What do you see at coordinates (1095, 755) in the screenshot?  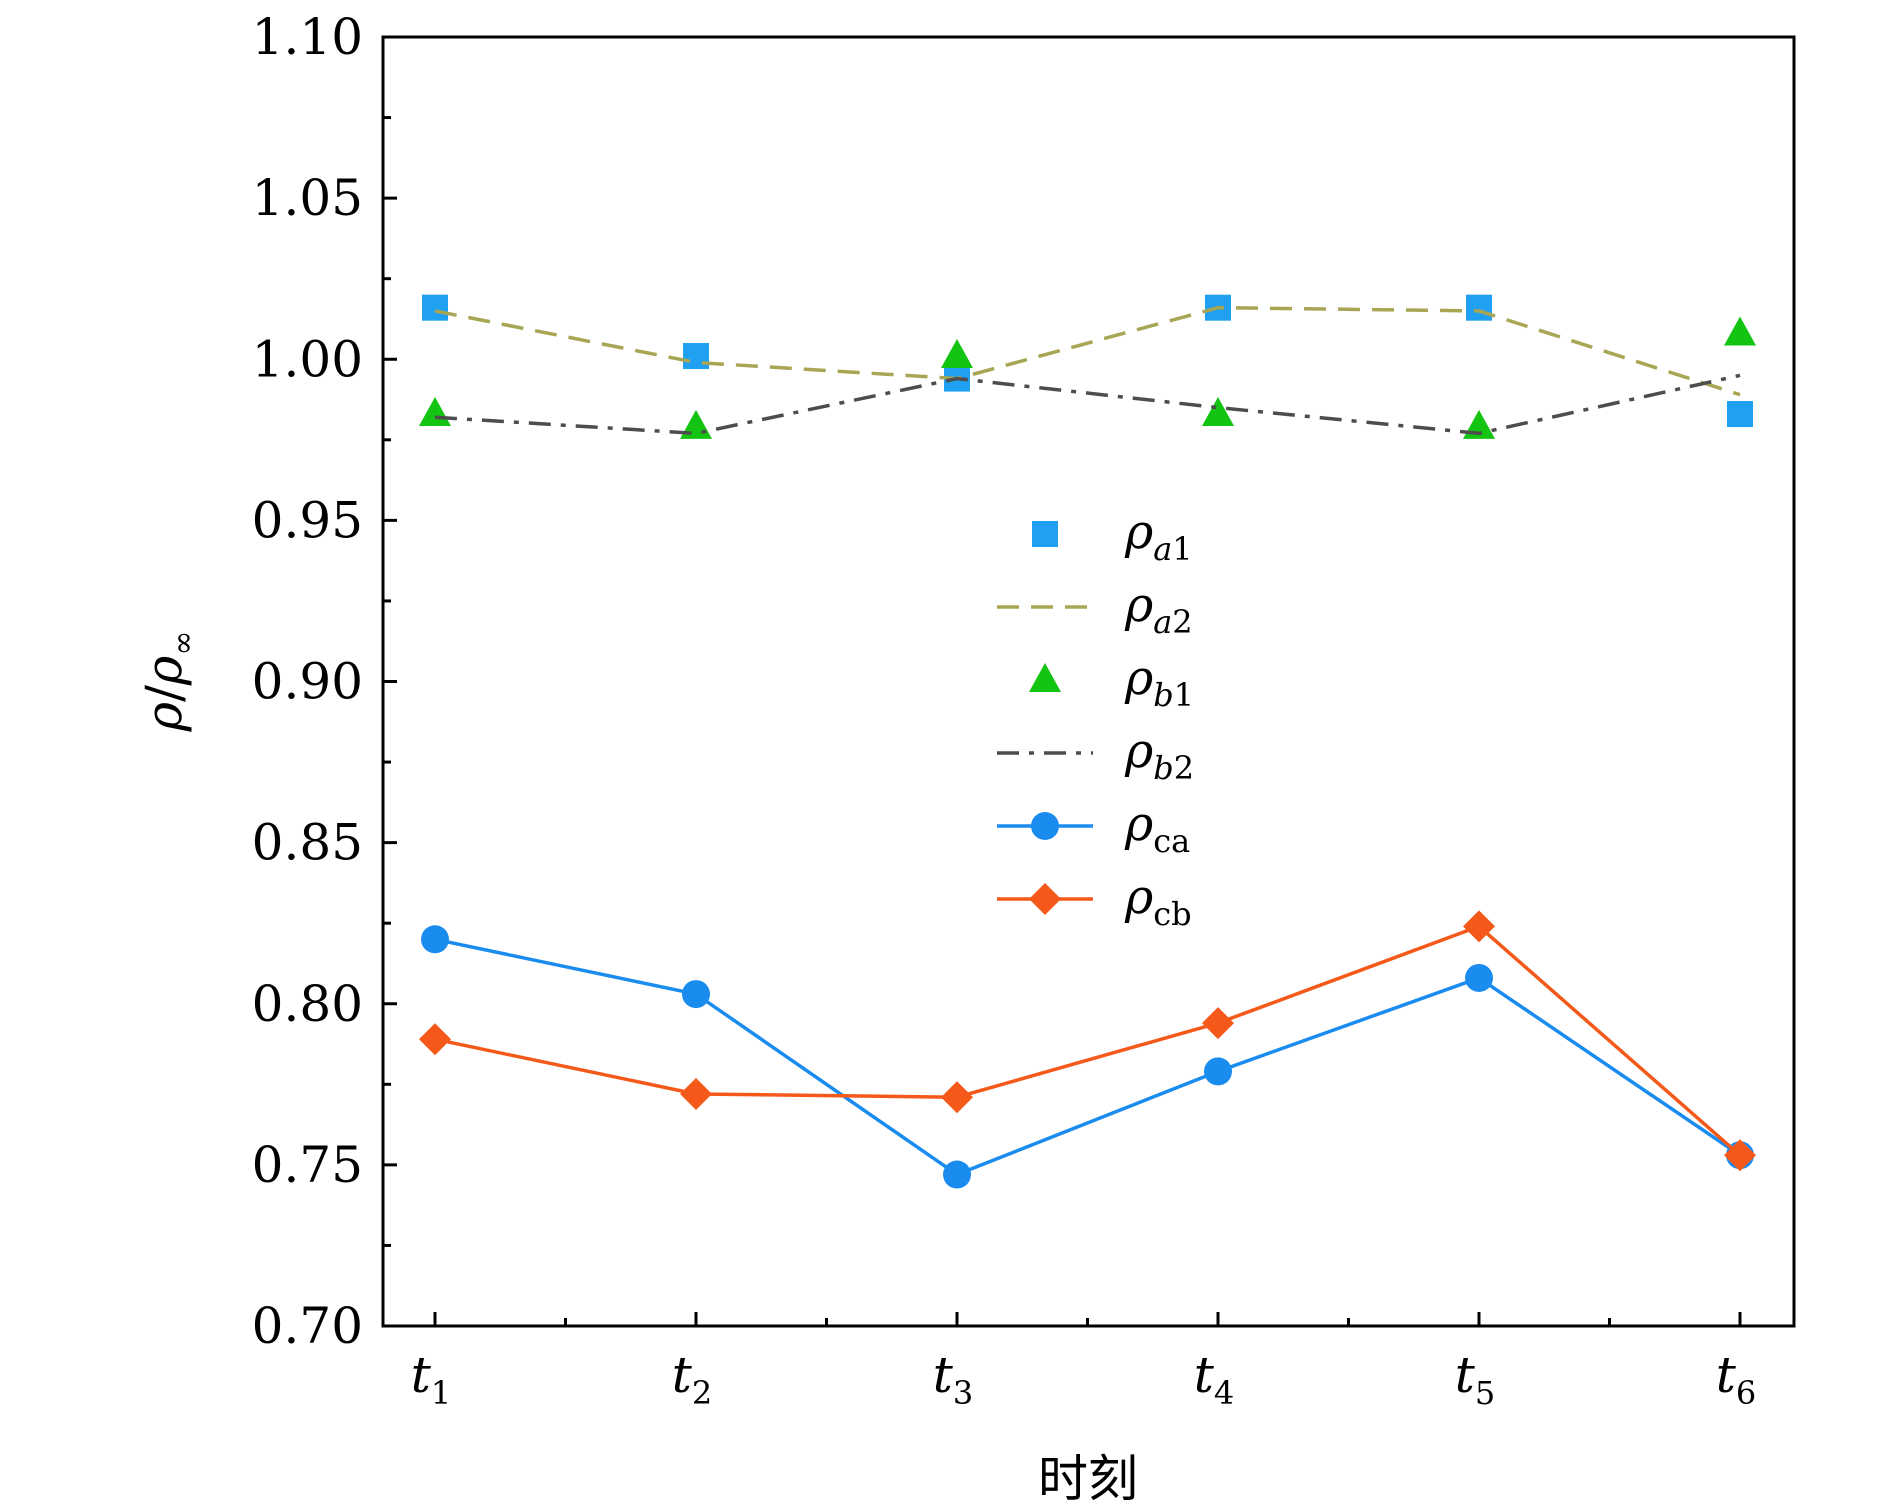 I see `legend-item-b2: ρb2` at bounding box center [1095, 755].